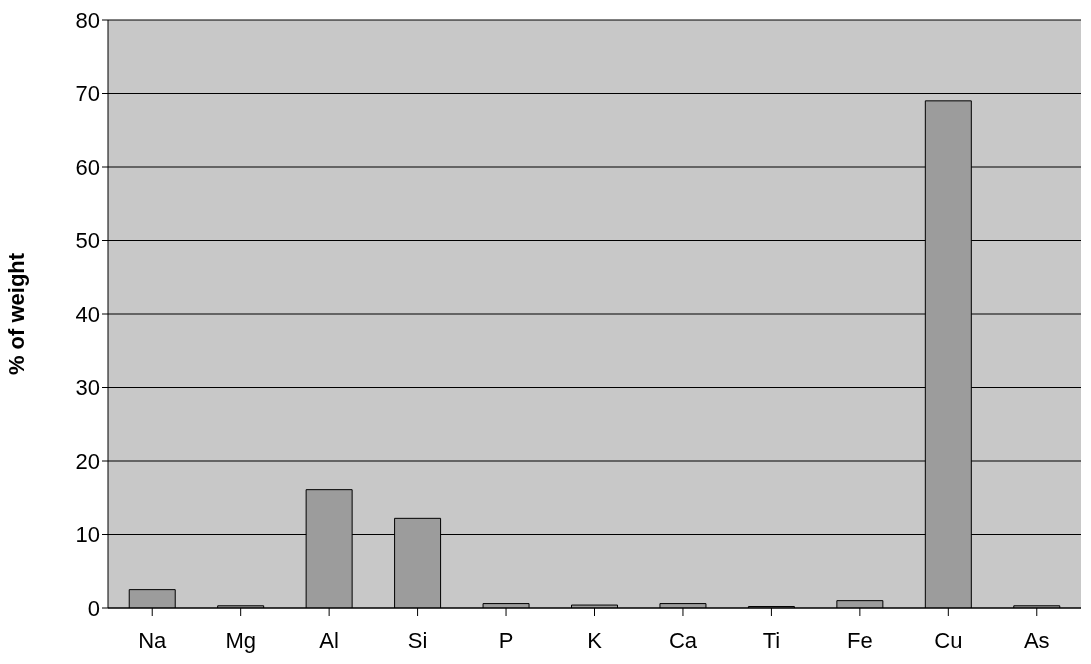  Describe the element at coordinates (87, 535) in the screenshot. I see `y-tick-label: 10` at that location.